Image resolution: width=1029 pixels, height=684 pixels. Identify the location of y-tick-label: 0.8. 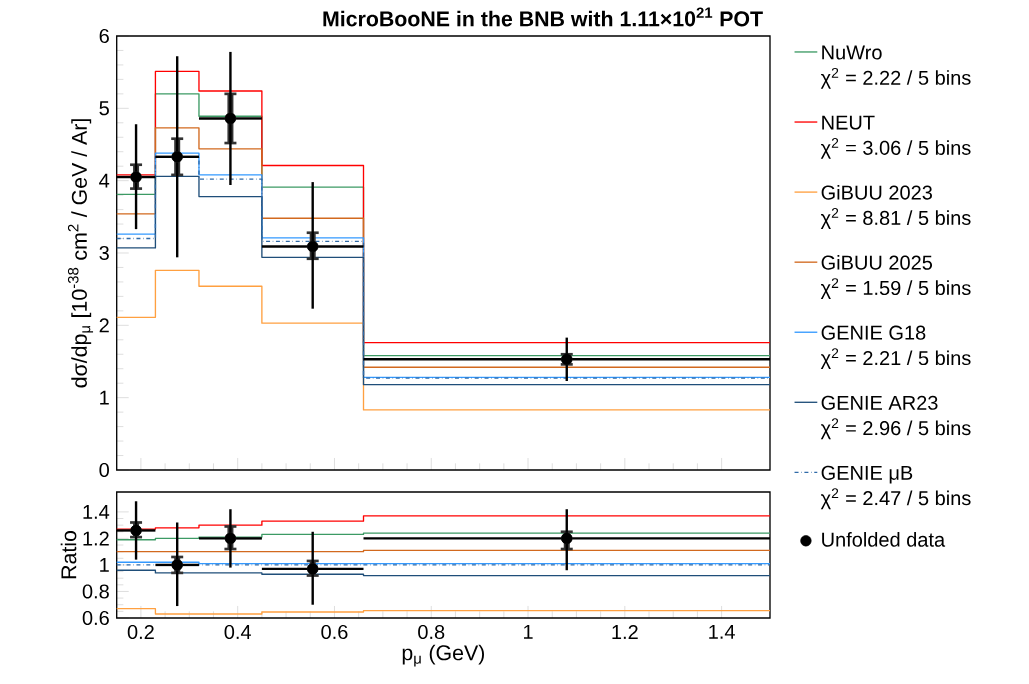
(95, 591).